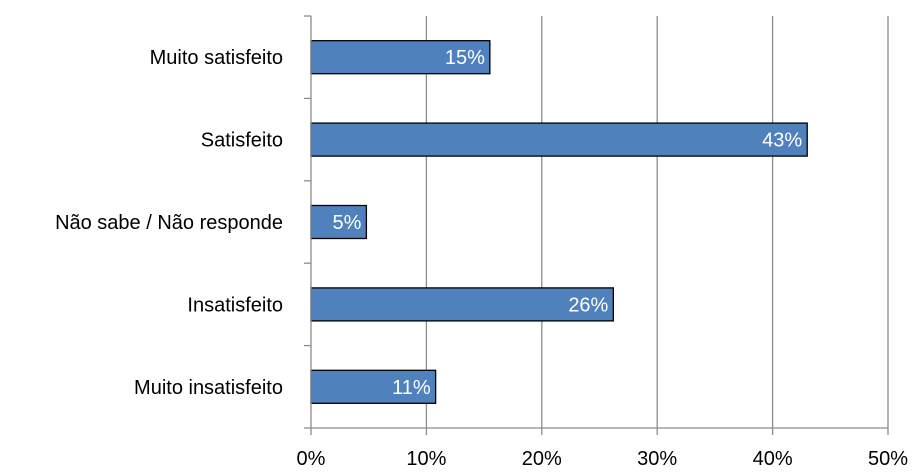 The image size is (916, 474). What do you see at coordinates (542, 459) in the screenshot?
I see `x-tick-label: 20%` at bounding box center [542, 459].